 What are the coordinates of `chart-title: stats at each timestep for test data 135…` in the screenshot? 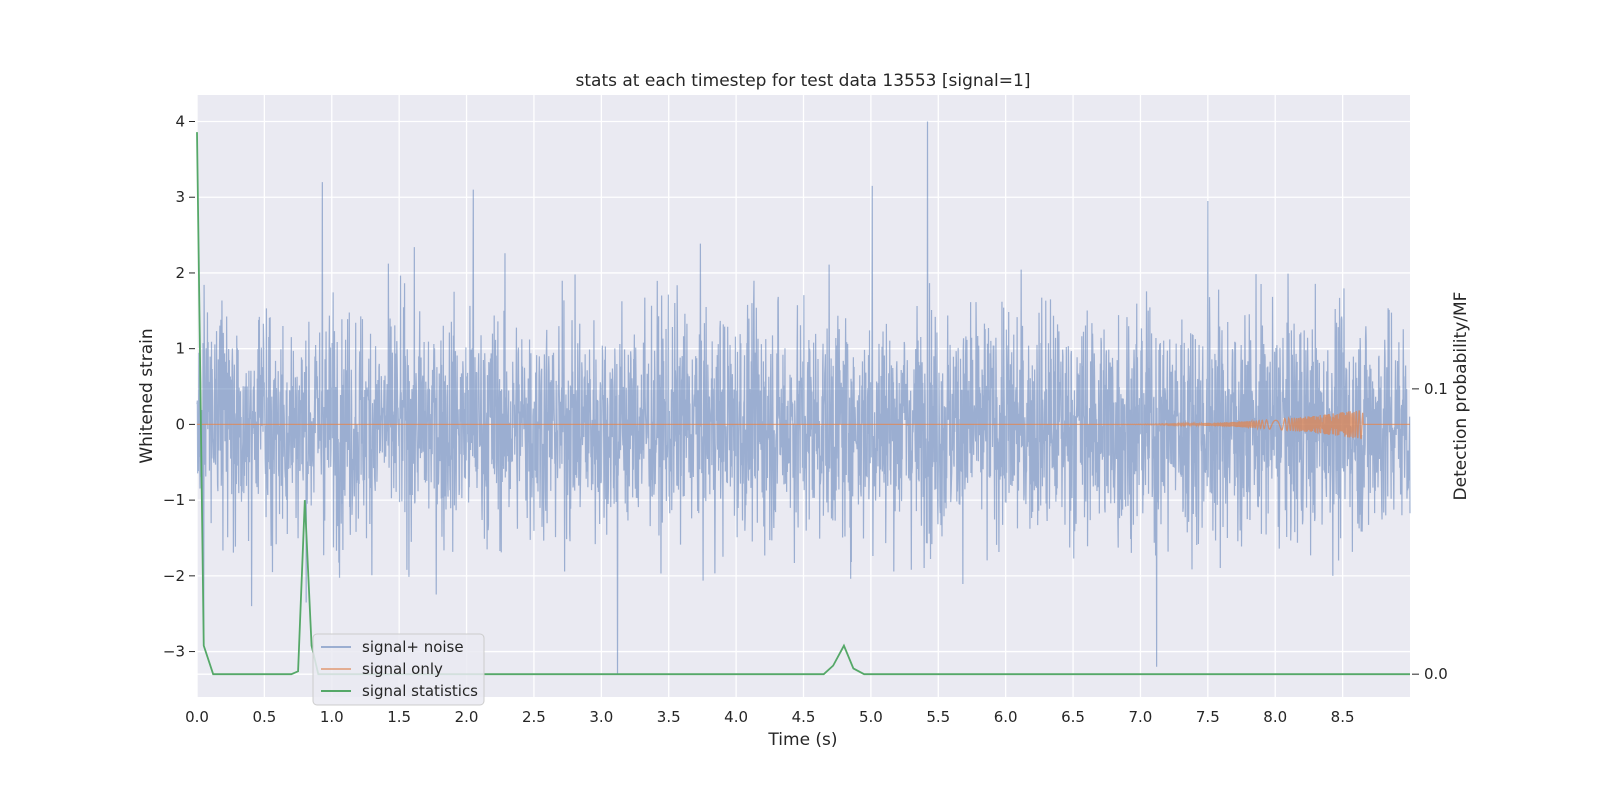 It's located at (803, 81).